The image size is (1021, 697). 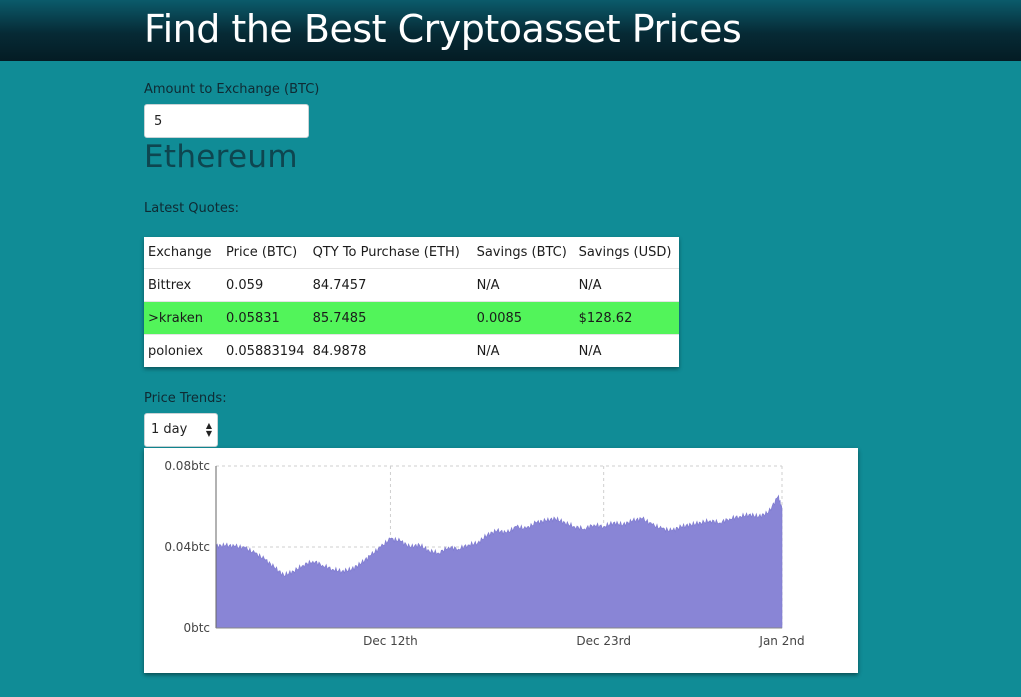 I want to click on savings-btc-cell: 0.0085, so click(x=523, y=318).